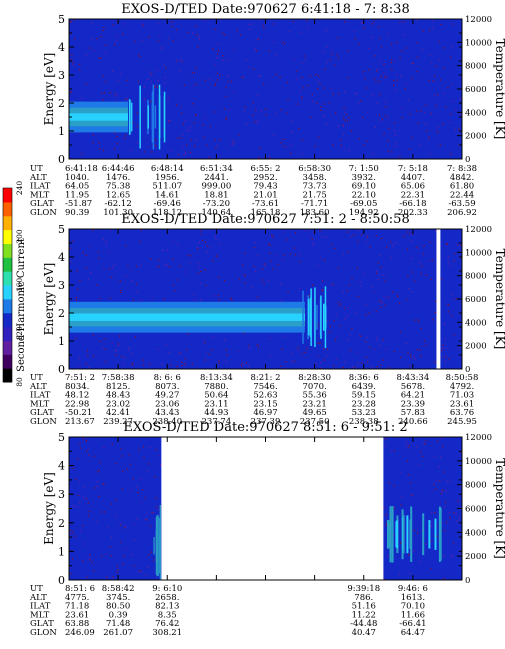  What do you see at coordinates (363, 589) in the screenshot?
I see `cell-ut: 9:39:18` at bounding box center [363, 589].